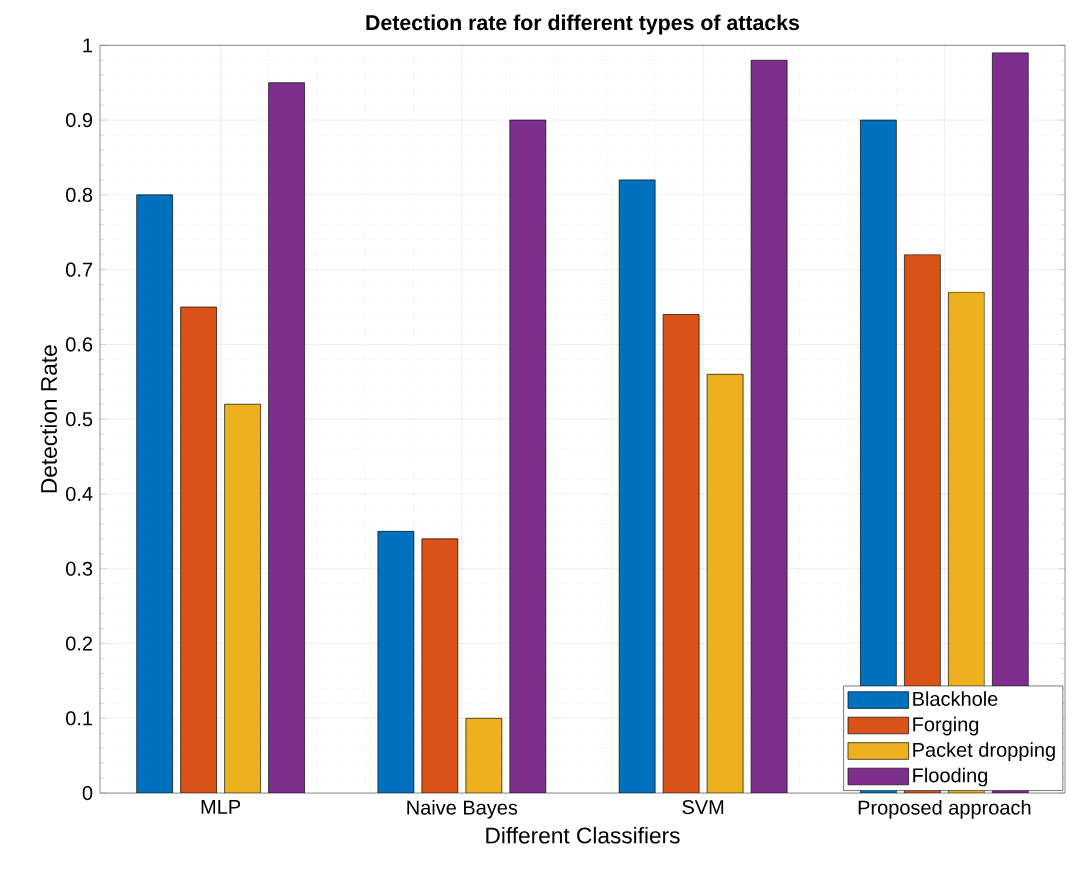 This screenshot has height=877, width=1073. Describe the element at coordinates (79, 419) in the screenshot. I see `y-tick-label: 0.5` at that location.